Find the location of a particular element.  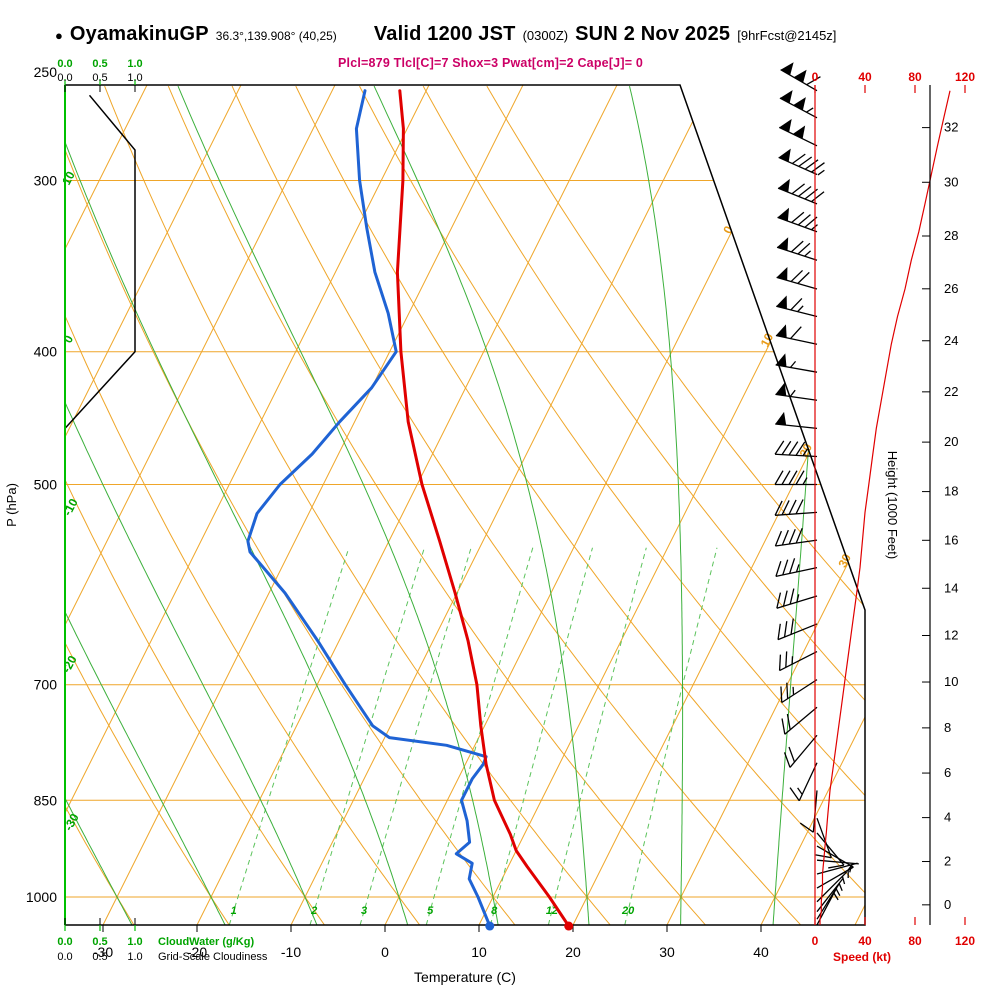

valid-zulu: (0300Z) is located at coordinates (545, 35).